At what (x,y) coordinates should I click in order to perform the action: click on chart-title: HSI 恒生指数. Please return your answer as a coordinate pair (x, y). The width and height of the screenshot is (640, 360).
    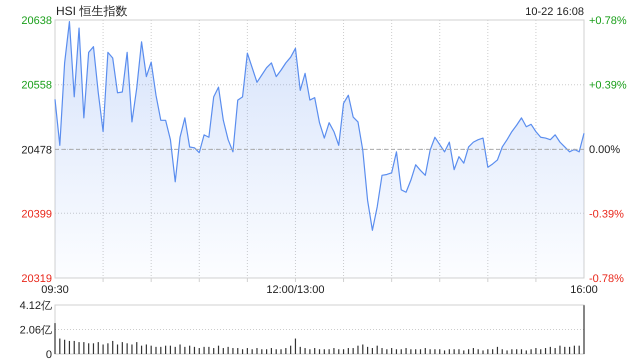
    Looking at the image, I should click on (92, 11).